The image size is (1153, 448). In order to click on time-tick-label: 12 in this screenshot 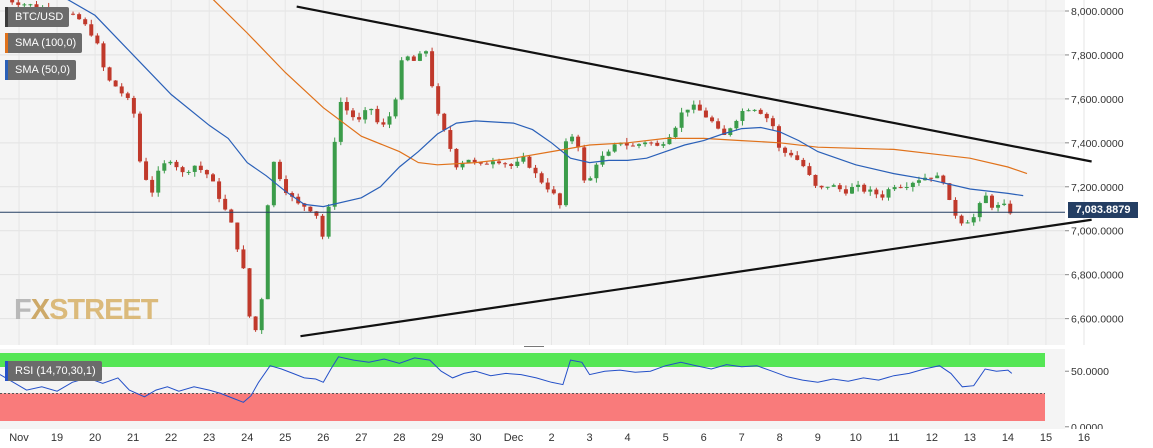, I will do `click(932, 438)`.